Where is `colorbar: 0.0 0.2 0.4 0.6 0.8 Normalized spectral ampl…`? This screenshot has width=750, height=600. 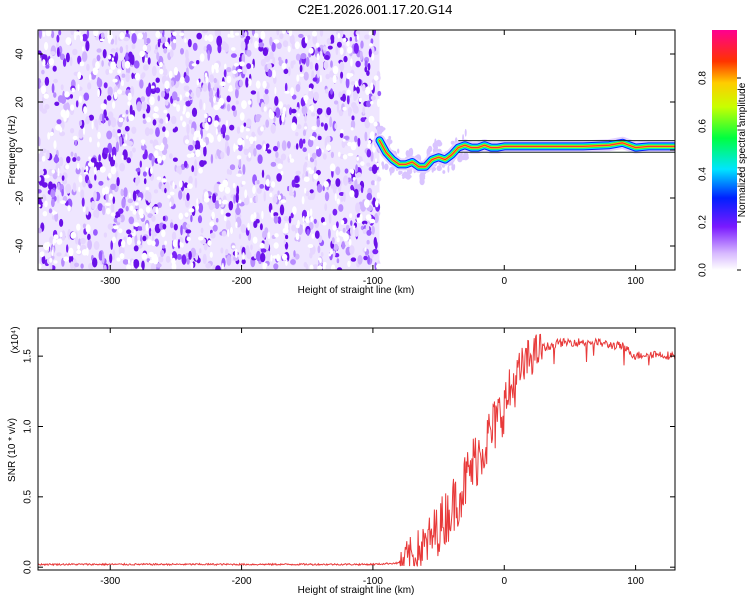 colorbar: 0.0 0.2 0.4 0.6 0.8 Normalized spectral ampl… is located at coordinates (723, 153).